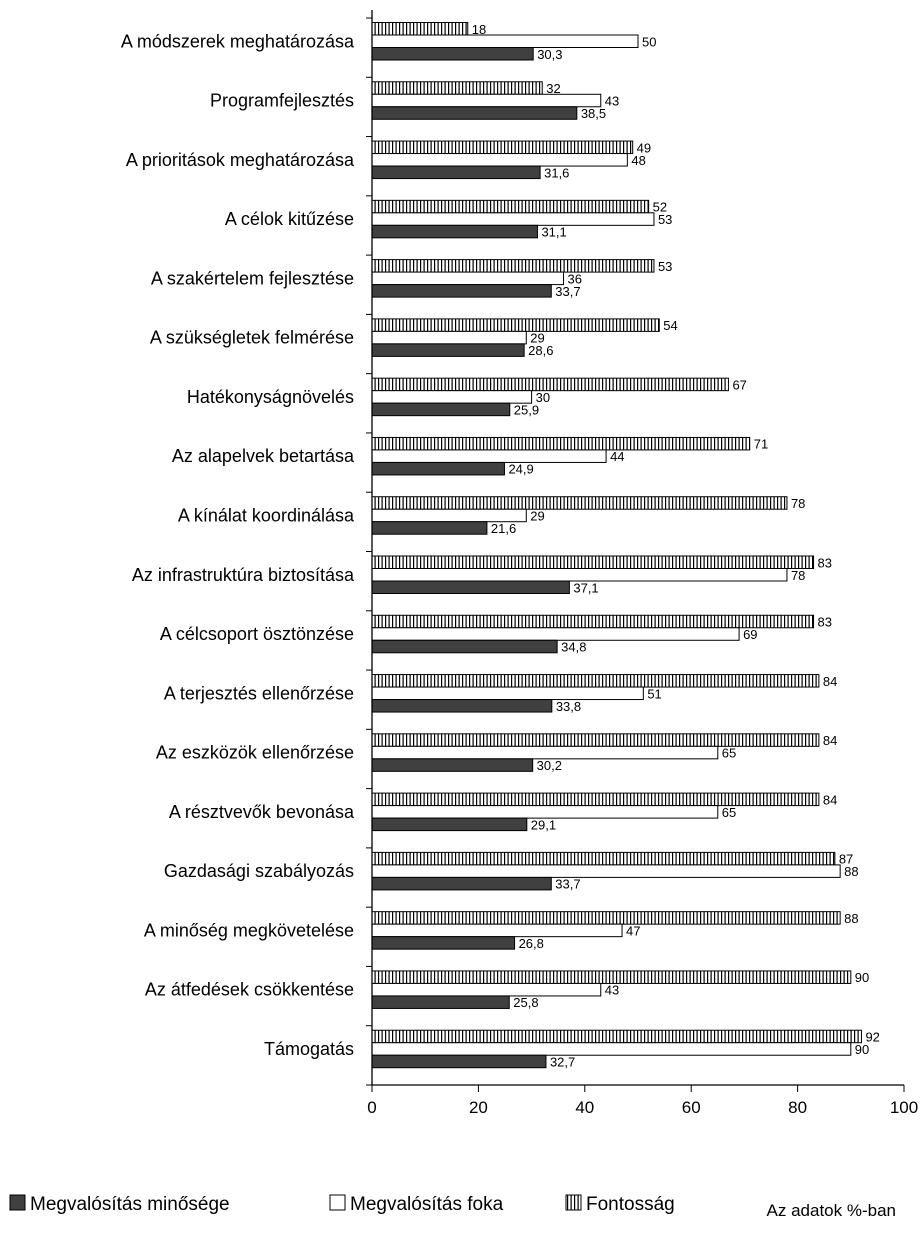  What do you see at coordinates (259, 693) in the screenshot?
I see `category-label: A terjesztés ellenőrzése` at bounding box center [259, 693].